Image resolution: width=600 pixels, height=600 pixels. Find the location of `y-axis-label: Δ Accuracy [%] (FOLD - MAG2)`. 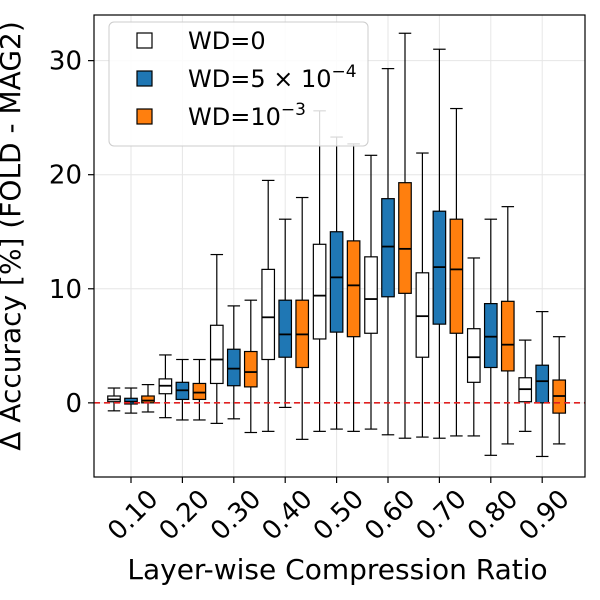

y-axis-label: Δ Accuracy [%] (FOLD - MAG2) is located at coordinates (13, 236).